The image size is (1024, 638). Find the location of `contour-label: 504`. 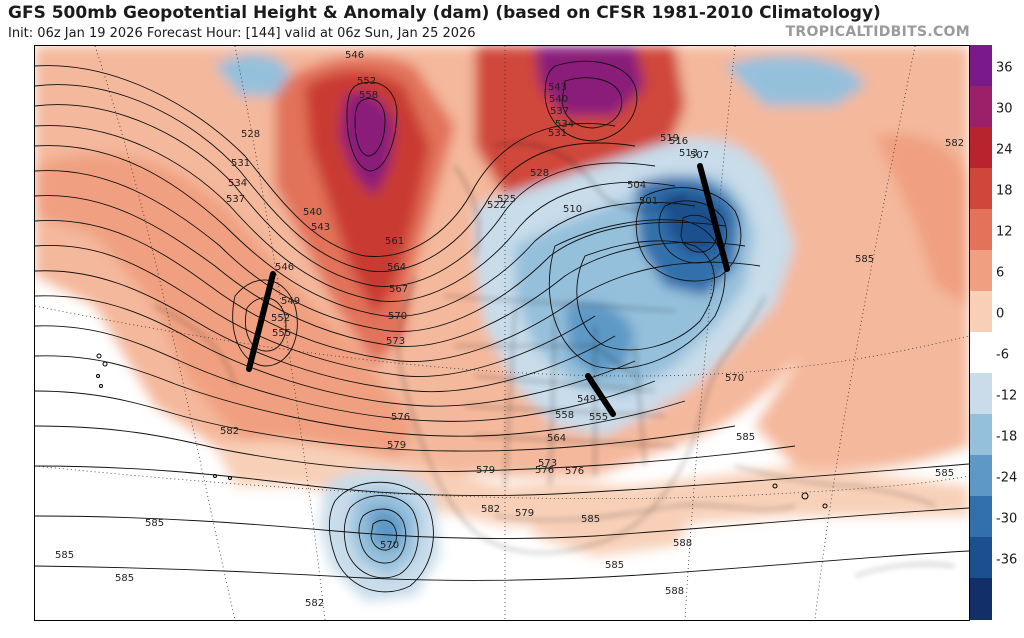

contour-label: 504 is located at coordinates (636, 185).